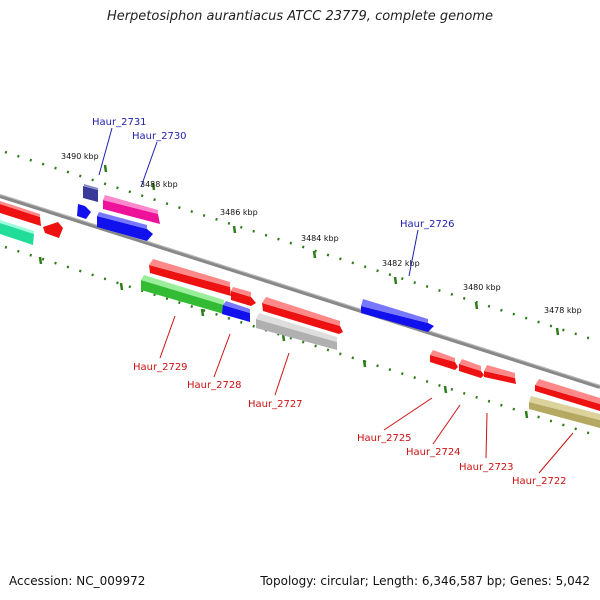 The width and height of the screenshot is (600, 600). What do you see at coordinates (320, 238) in the screenshot?
I see `position-label: 3484 kbp` at bounding box center [320, 238].